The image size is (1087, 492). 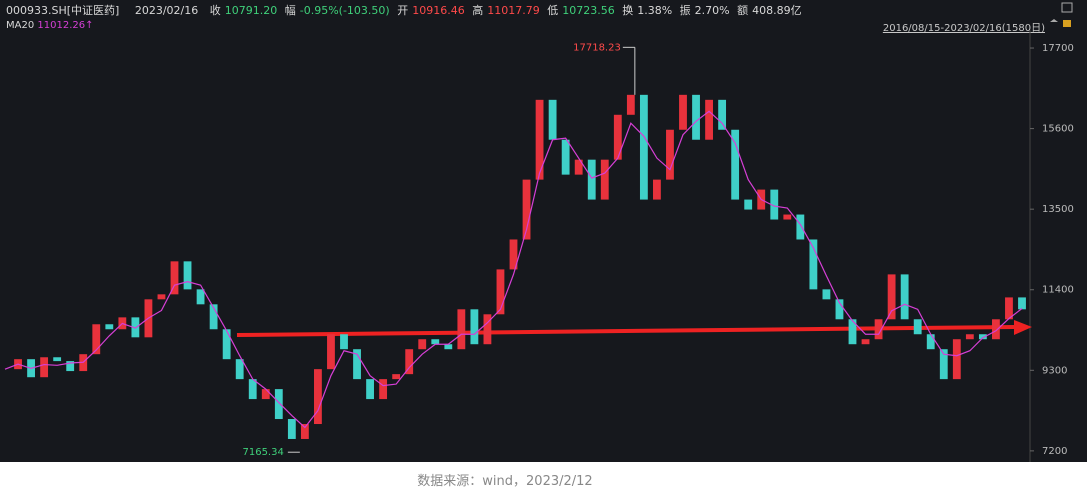 I want to click on trend-arrow, so click(x=626, y=331).